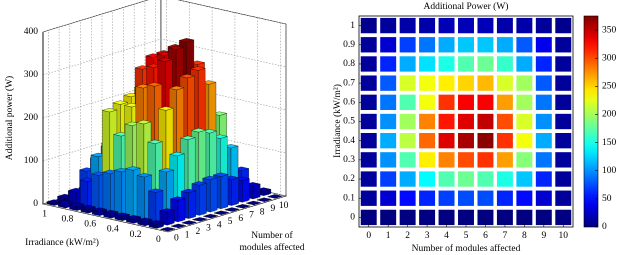 The image size is (620, 255). What do you see at coordinates (349, 103) in the screenshot?
I see `y-tick-label: 0.6` at bounding box center [349, 103].